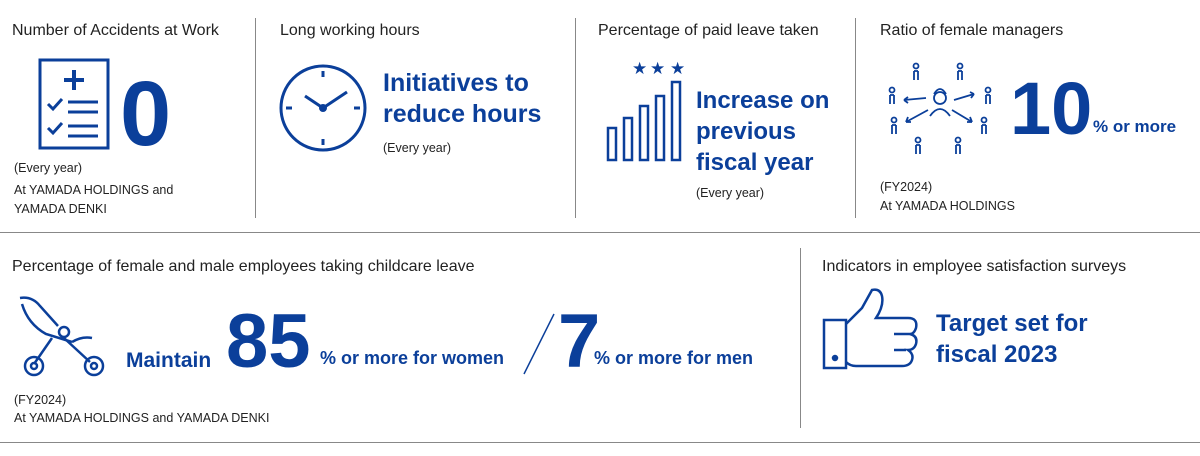 Image resolution: width=1200 pixels, height=456 pixels. What do you see at coordinates (763, 100) in the screenshot?
I see `paid-leave-target-1: Increase on` at bounding box center [763, 100].